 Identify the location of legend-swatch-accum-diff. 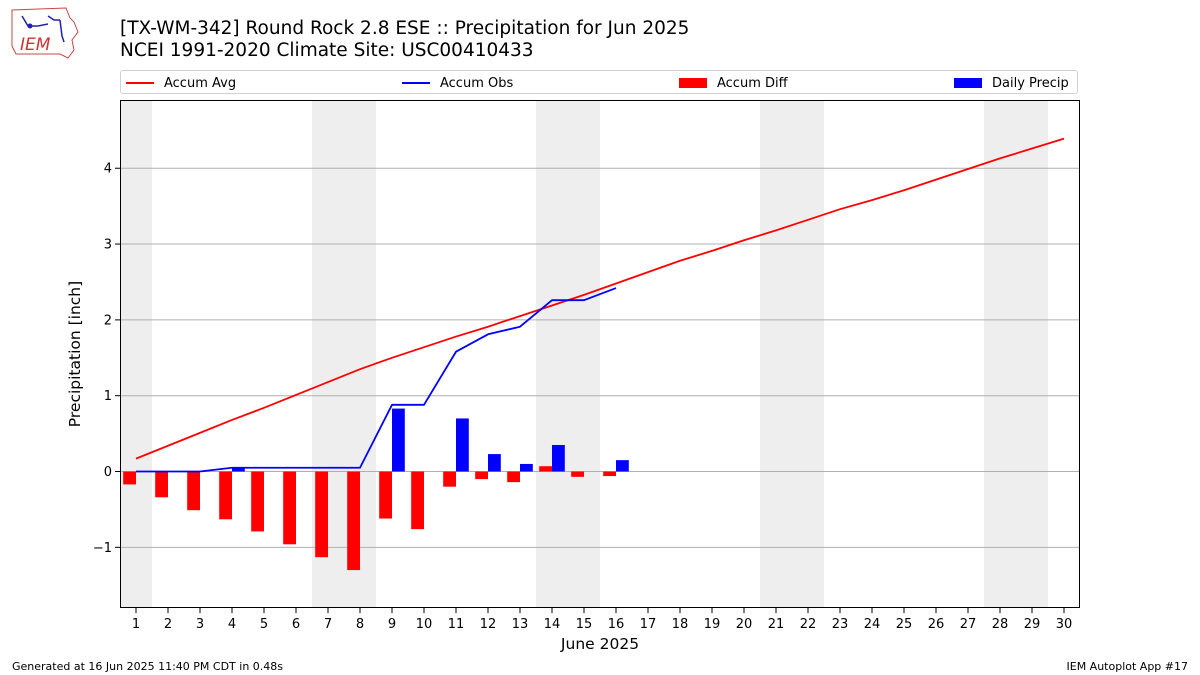
(693, 83).